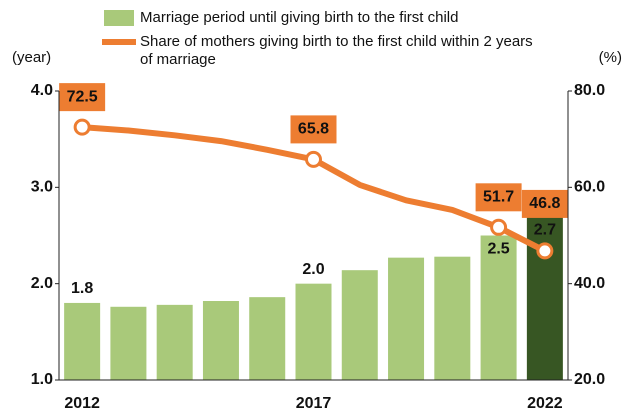 This screenshot has width=634, height=418. I want to click on y2-axis-label: (%), so click(610, 57).